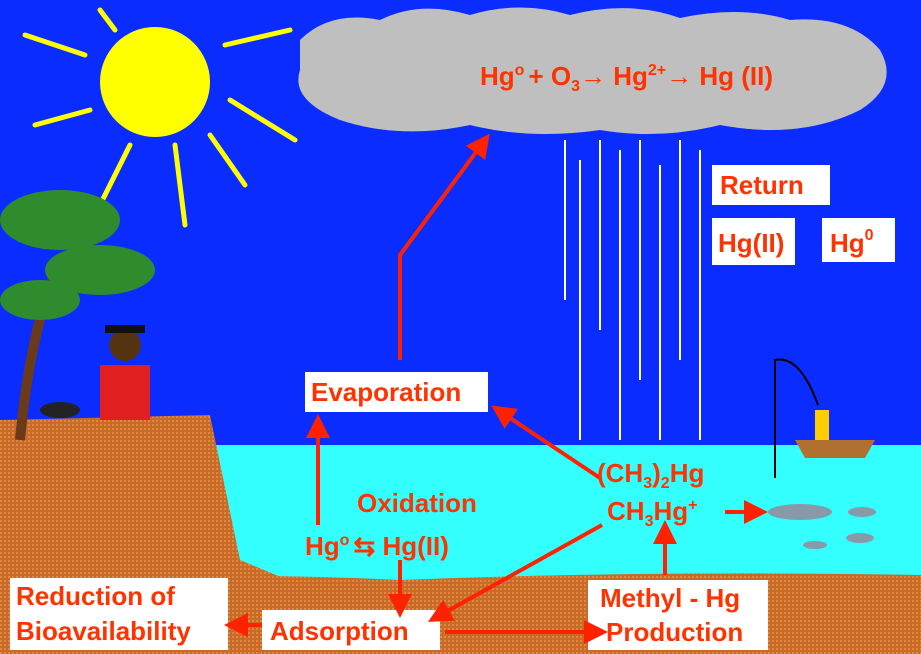 Image resolution: width=921 pixels, height=654 pixels. I want to click on methylmercury: CH3Hg+, so click(652, 513).